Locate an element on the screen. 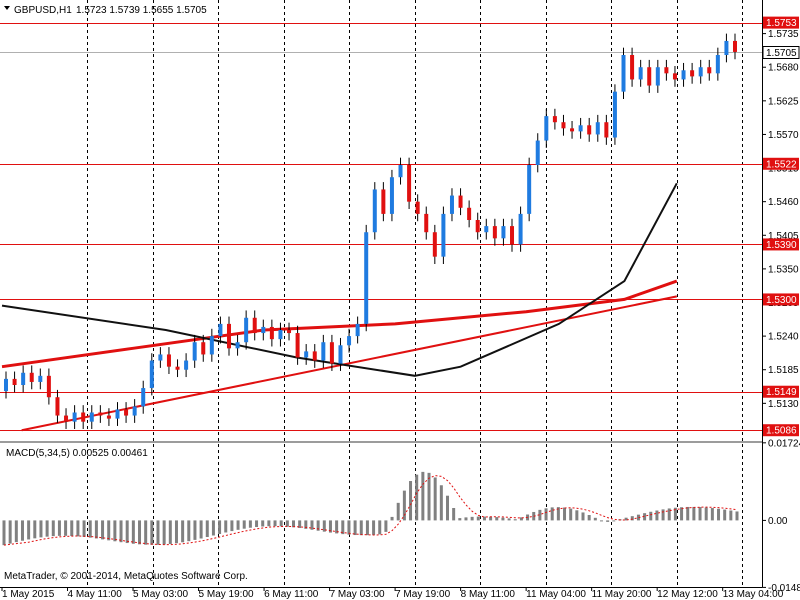 Image resolution: width=800 pixels, height=600 pixels. level-price-label: 1.5149 is located at coordinates (781, 392).